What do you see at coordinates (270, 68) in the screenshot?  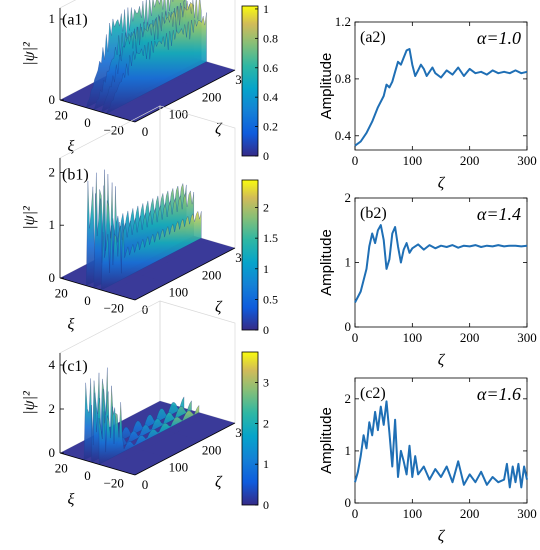 I see `colorbar-tick-label: 0.6` at bounding box center [270, 68].